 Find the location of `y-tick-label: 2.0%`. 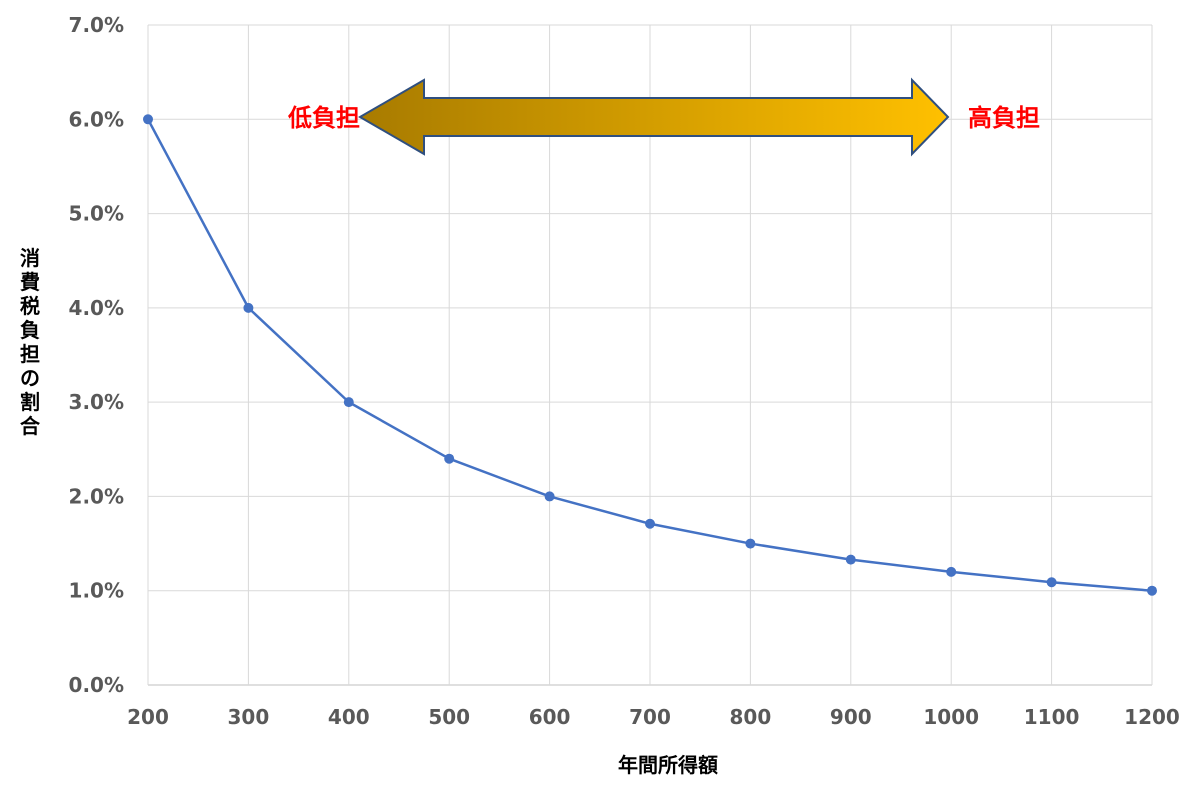

y-tick-label: 2.0% is located at coordinates (96, 496).